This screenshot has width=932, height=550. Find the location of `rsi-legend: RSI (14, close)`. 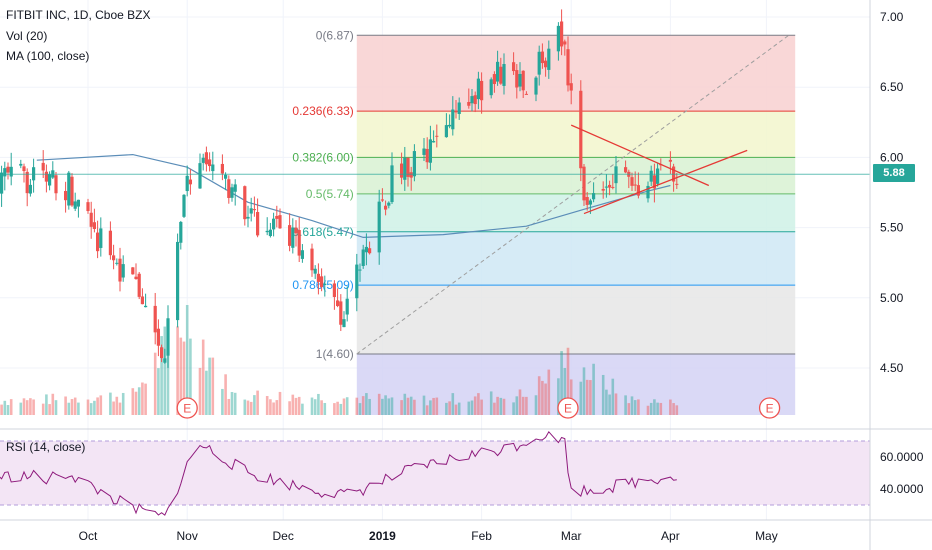

rsi-legend: RSI (14, close) is located at coordinates (46, 447).